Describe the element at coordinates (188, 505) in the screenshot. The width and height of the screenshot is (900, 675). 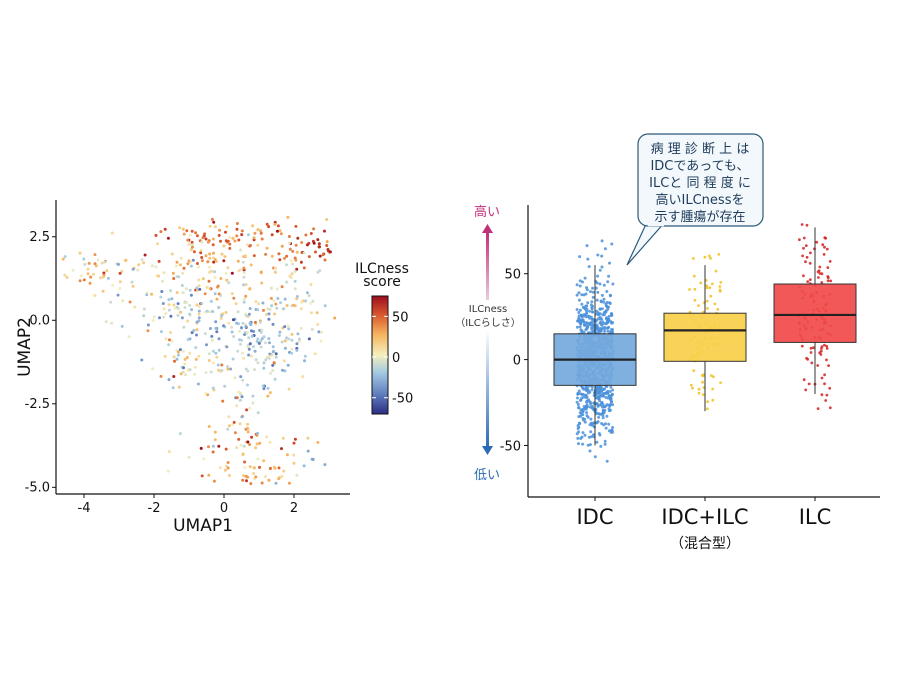
I see `umap-x-ticks: -4 -2 0 2` at that location.